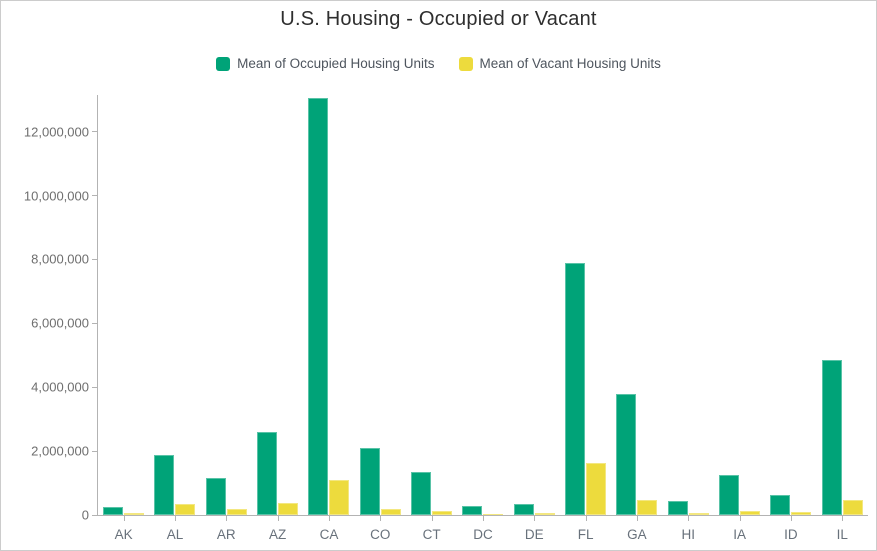  What do you see at coordinates (750, 513) in the screenshot?
I see `bar-vacant-IA` at bounding box center [750, 513].